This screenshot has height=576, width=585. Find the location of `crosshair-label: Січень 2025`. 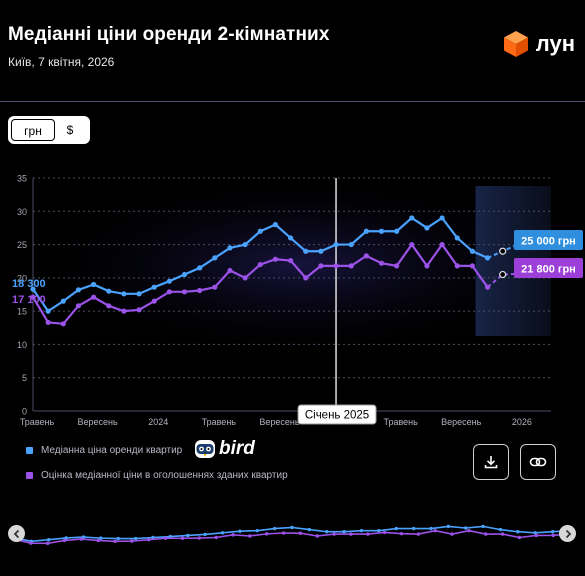

crosshair-label: Січень 2025 is located at coordinates (337, 416).